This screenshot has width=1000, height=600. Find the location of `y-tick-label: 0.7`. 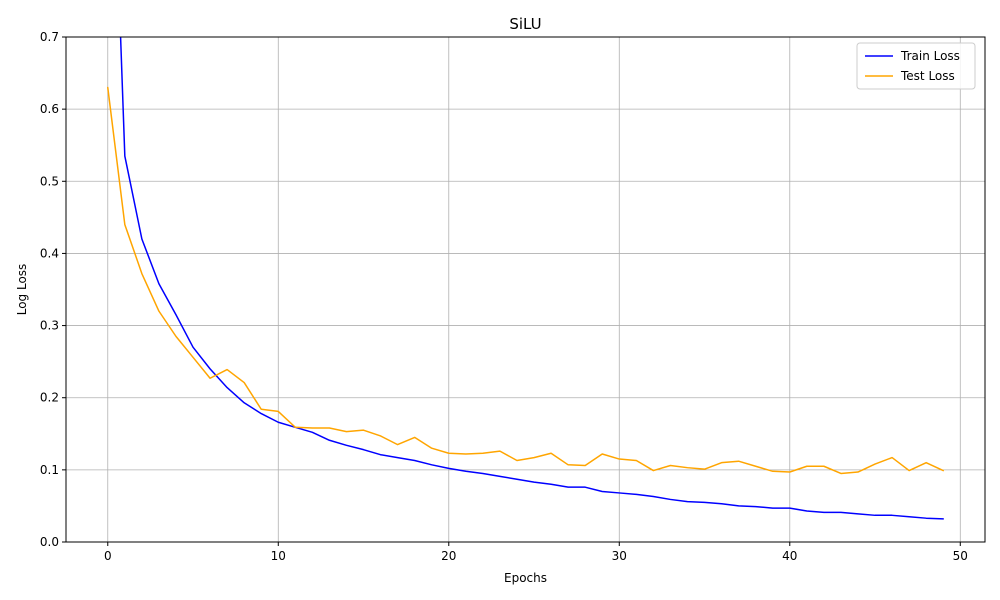

y-tick-label: 0.7 is located at coordinates (49, 37).